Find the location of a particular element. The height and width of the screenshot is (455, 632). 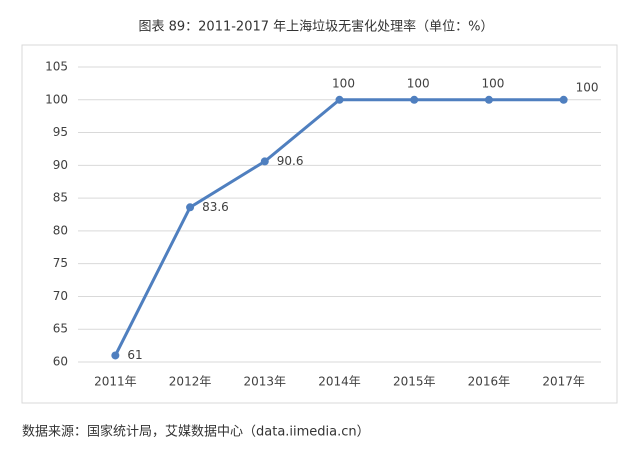

x-tick-label: 2011年 is located at coordinates (115, 382).